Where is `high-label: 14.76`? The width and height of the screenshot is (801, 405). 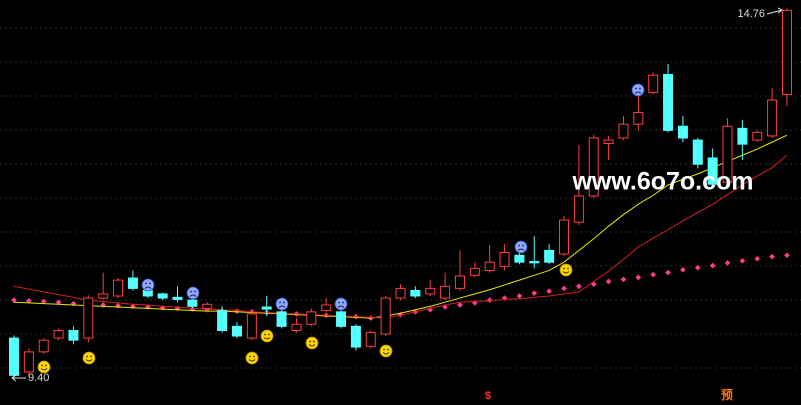 high-label: 14.76 is located at coordinates (751, 14).